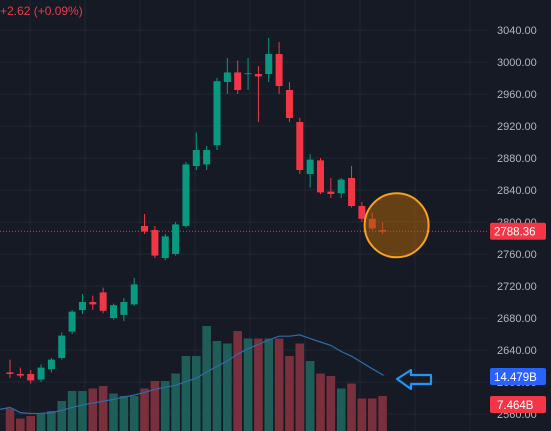 This screenshot has width=551, height=431. What do you see at coordinates (517, 95) in the screenshot?
I see `price-tick-label: 2960.00` at bounding box center [517, 95].